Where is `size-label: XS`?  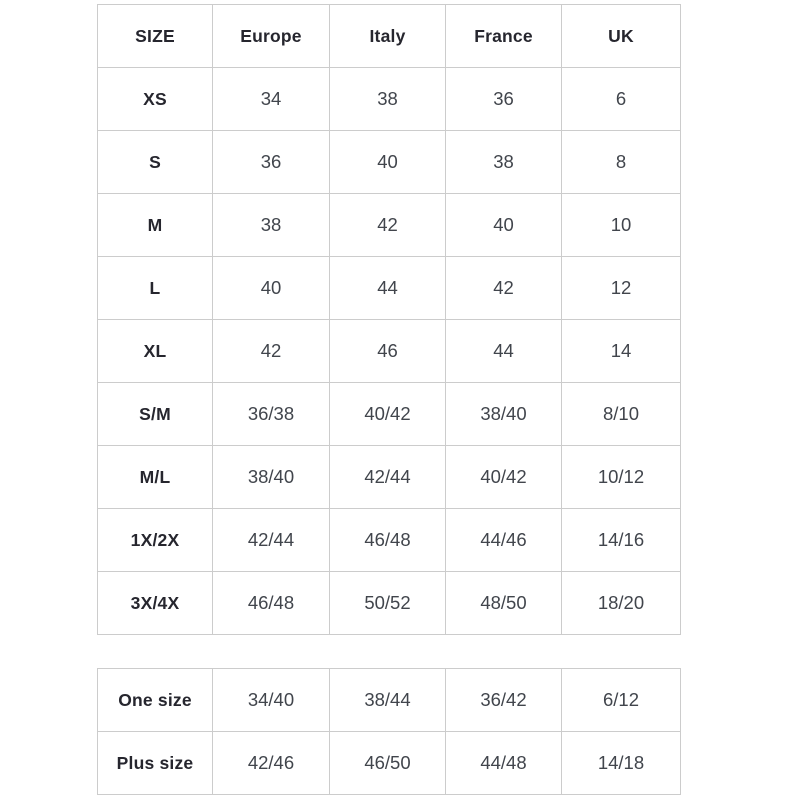
size-label: XS is located at coordinates (155, 99).